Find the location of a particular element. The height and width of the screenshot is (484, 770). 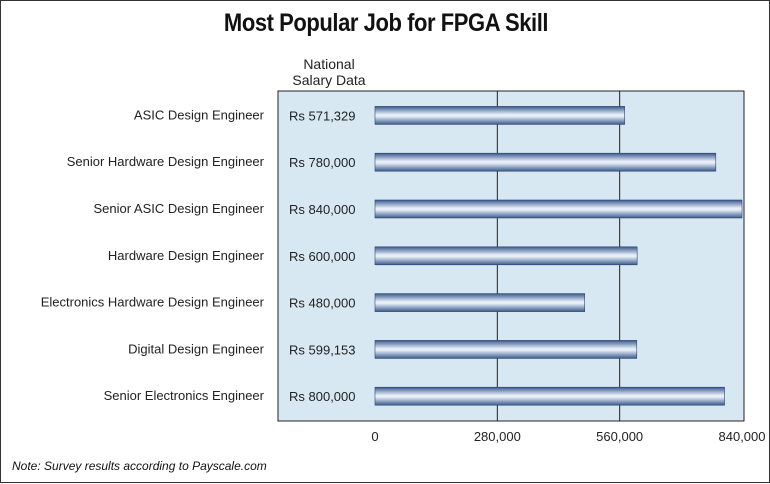

x-tick-label: 280,000 is located at coordinates (497, 436).